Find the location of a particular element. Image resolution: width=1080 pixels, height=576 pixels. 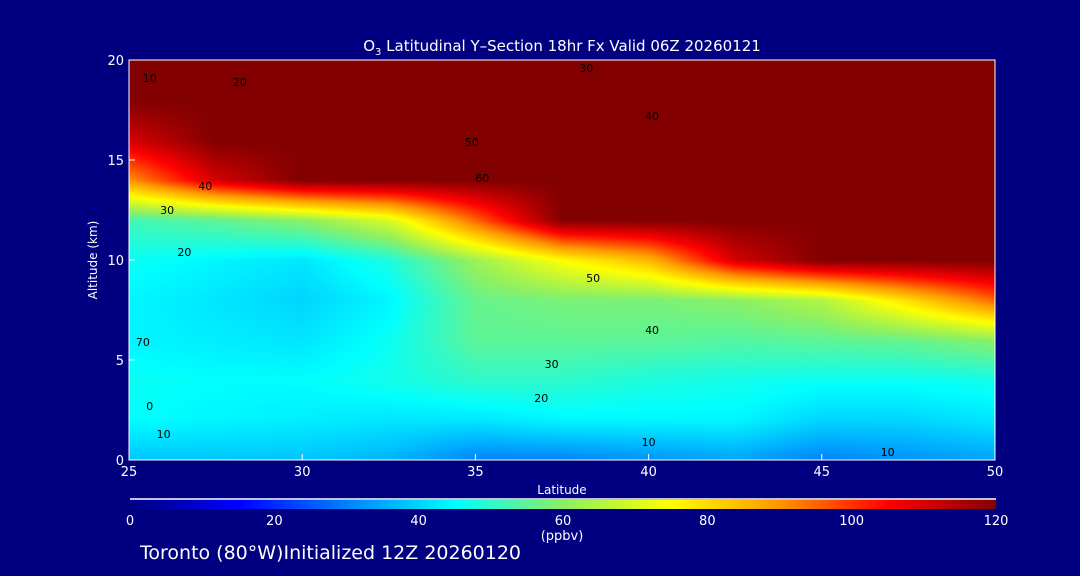

x-tick-label: 25 is located at coordinates (129, 472).